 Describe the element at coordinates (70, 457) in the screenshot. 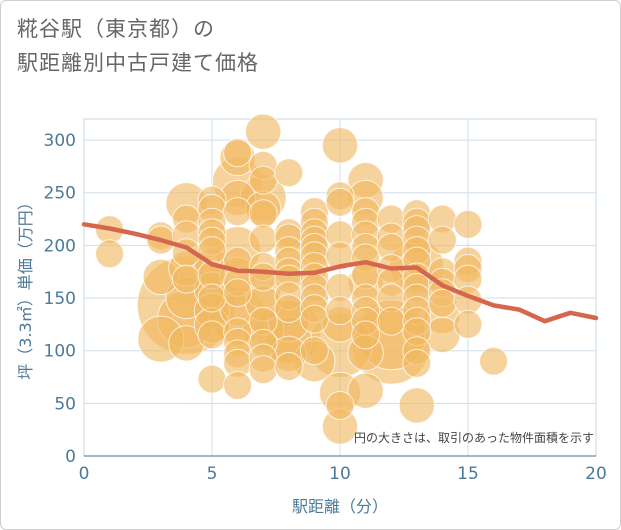

I see `y-tick-label: 0` at that location.